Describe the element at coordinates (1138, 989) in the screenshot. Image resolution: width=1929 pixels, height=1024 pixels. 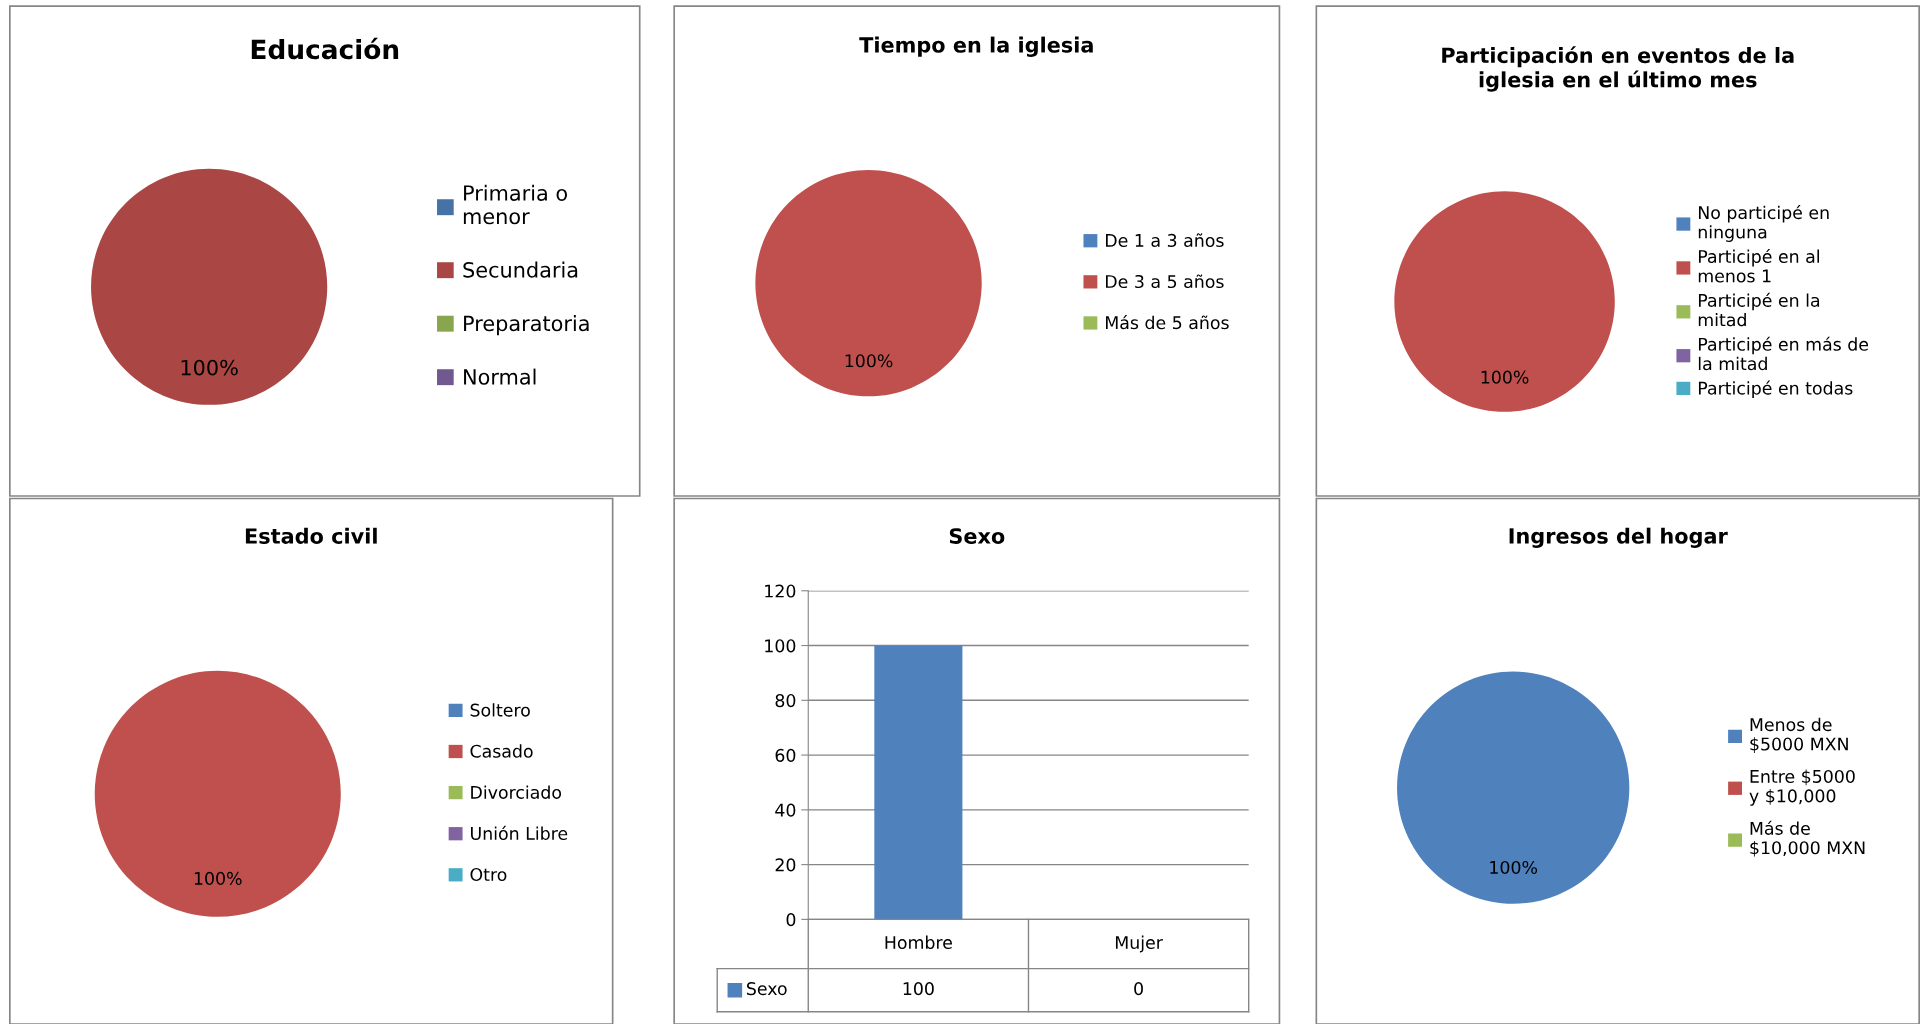
I see `data-label: 0` at that location.